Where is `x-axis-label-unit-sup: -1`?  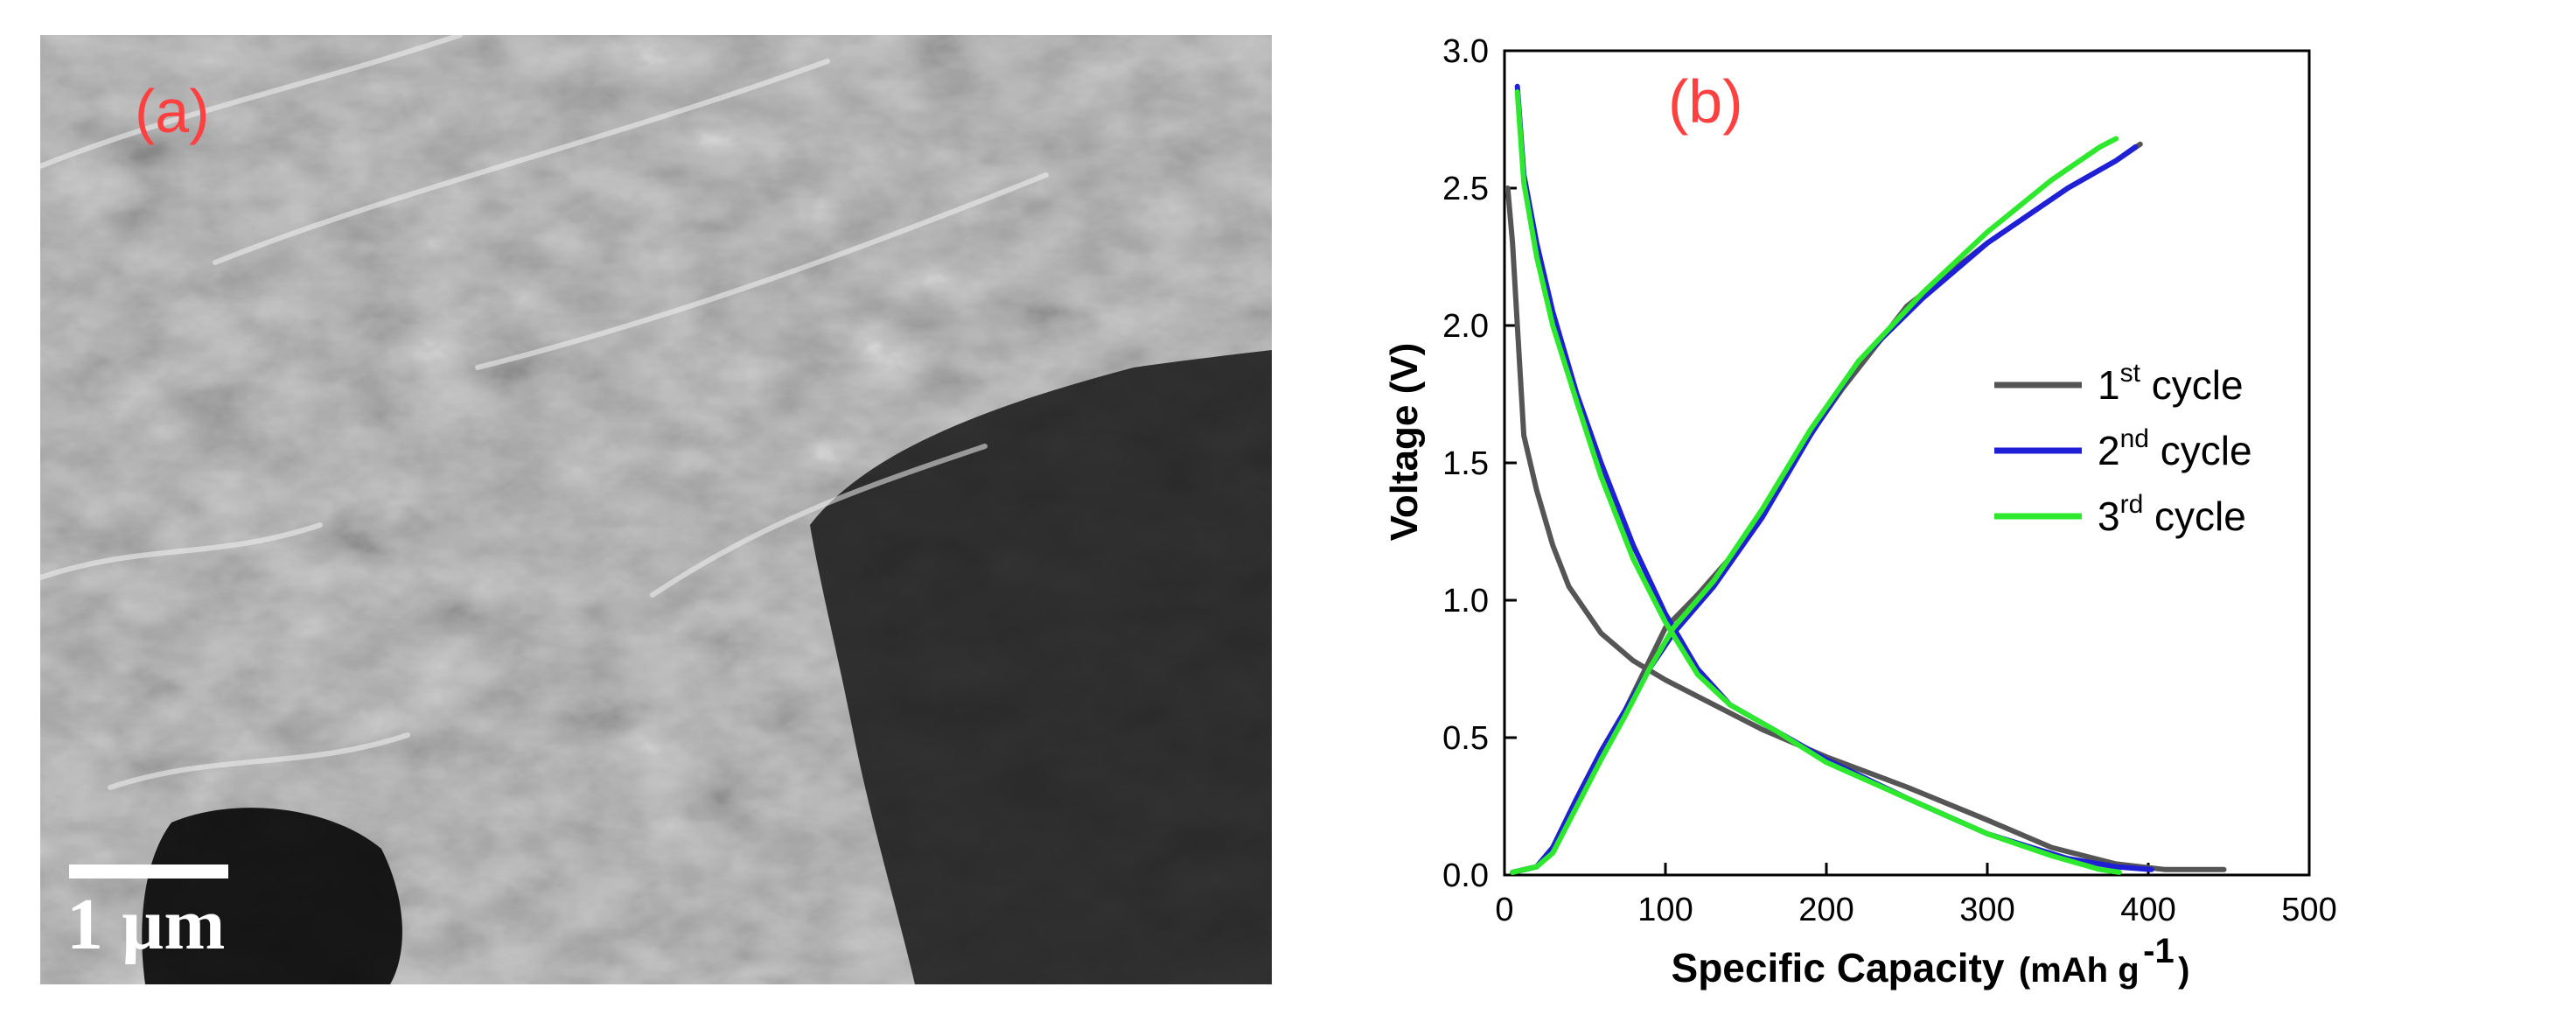
x-axis-label-unit-sup: -1 is located at coordinates (2159, 951).